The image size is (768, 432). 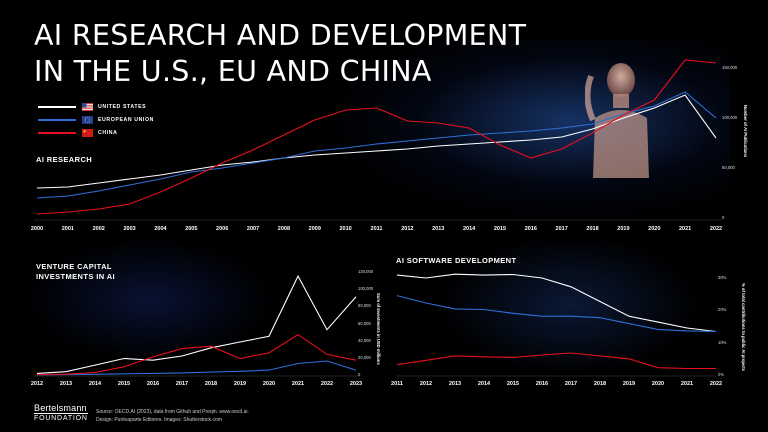 I want to click on software-series-us, so click(x=556, y=303).